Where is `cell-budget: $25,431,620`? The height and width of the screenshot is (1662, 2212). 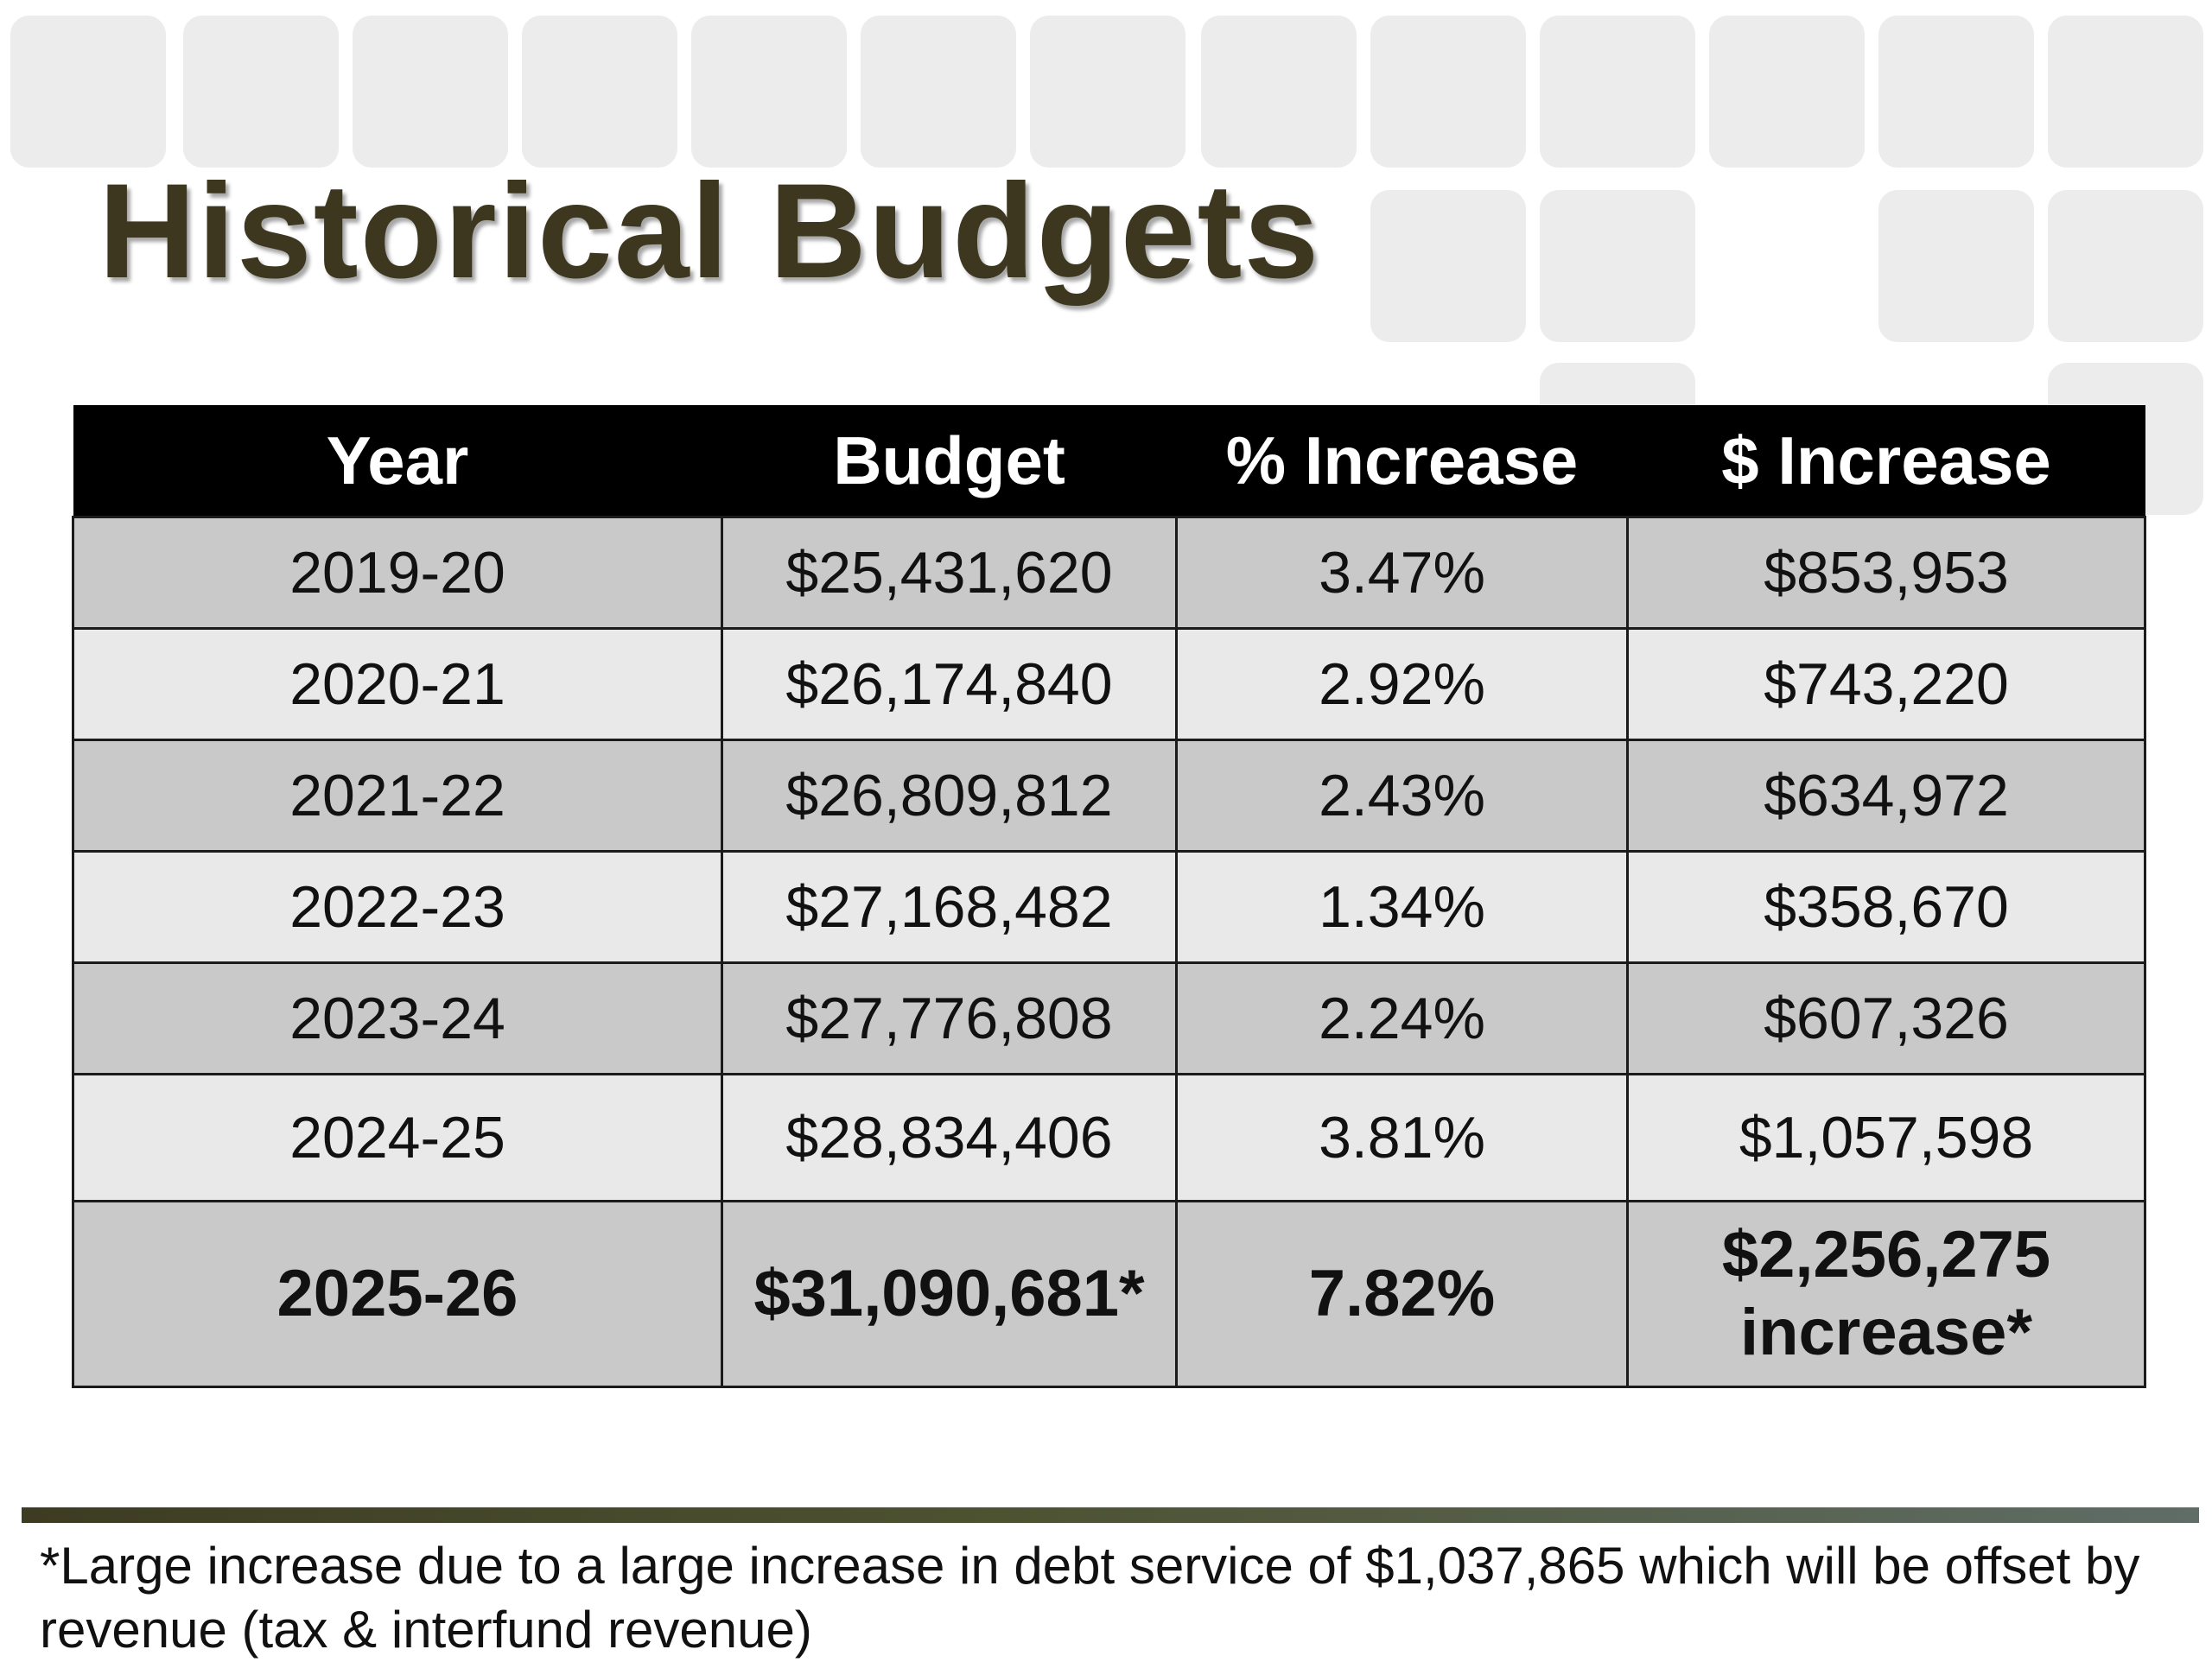 cell-budget: $25,431,620 is located at coordinates (949, 573).